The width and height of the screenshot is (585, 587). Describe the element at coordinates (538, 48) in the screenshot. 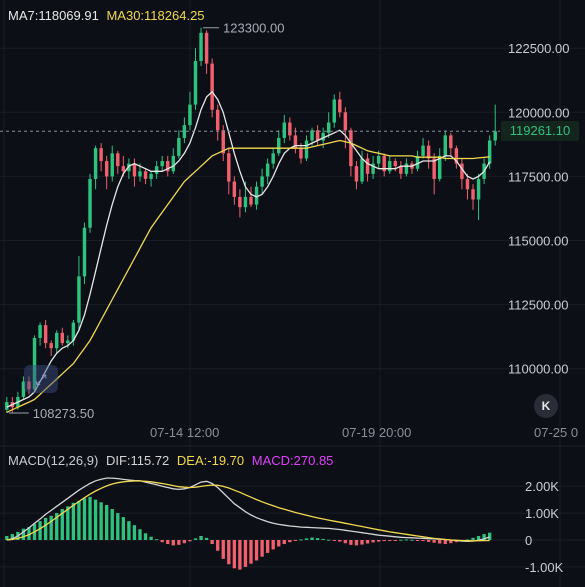

I see `price-tick-label: 122500.00` at that location.